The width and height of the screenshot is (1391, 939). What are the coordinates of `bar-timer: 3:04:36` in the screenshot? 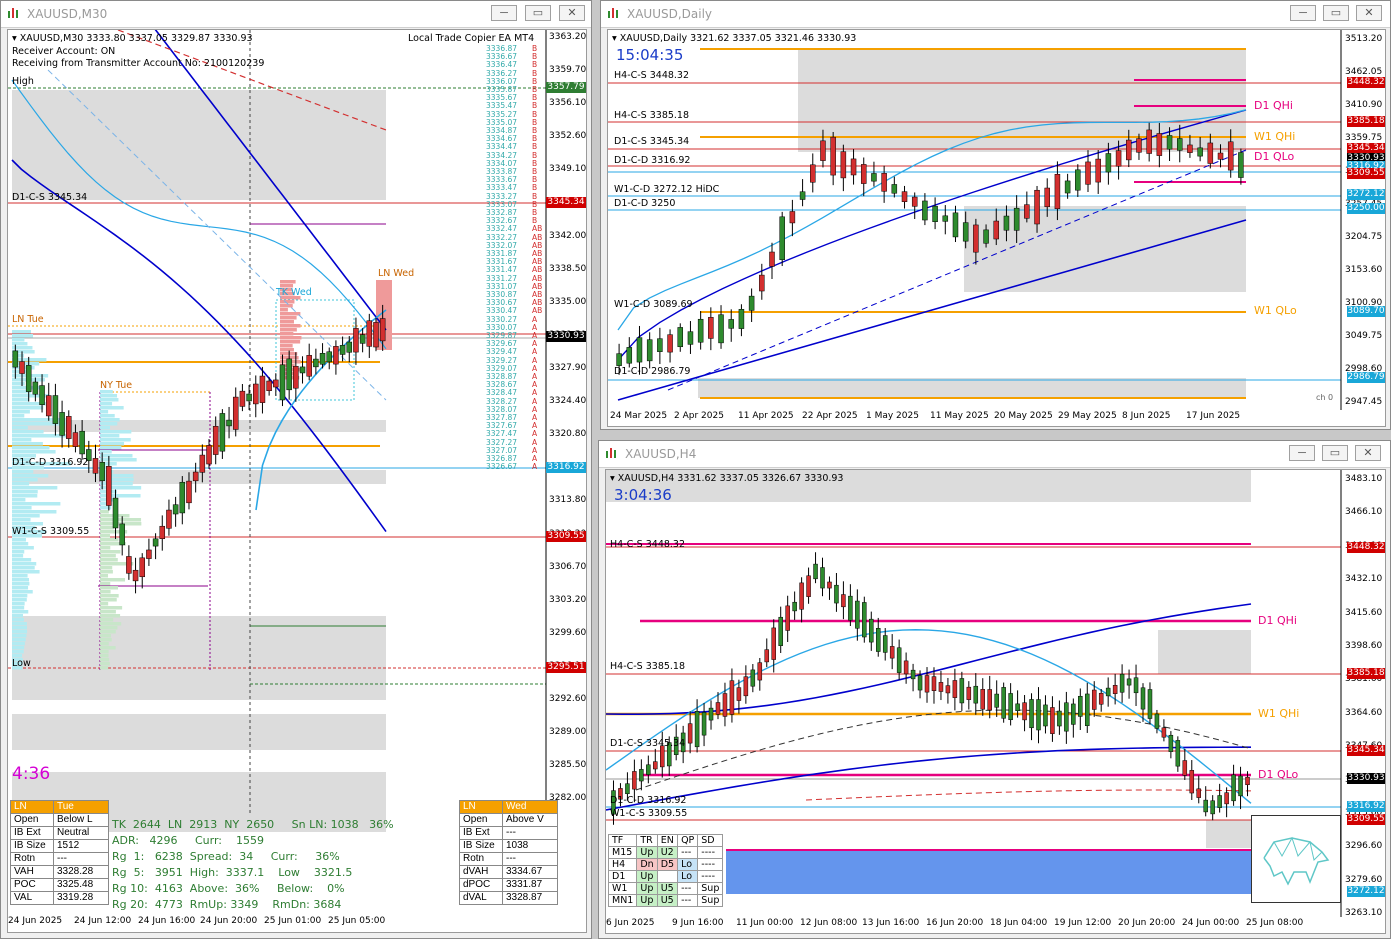 It's located at (643, 495).